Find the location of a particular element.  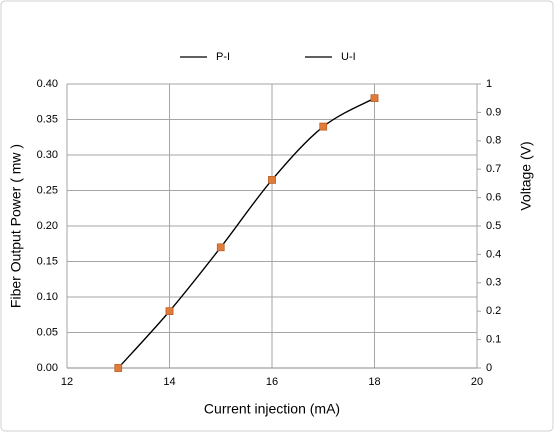

y-axis-title: Fiber Output Power ( mw ) is located at coordinates (16, 226).